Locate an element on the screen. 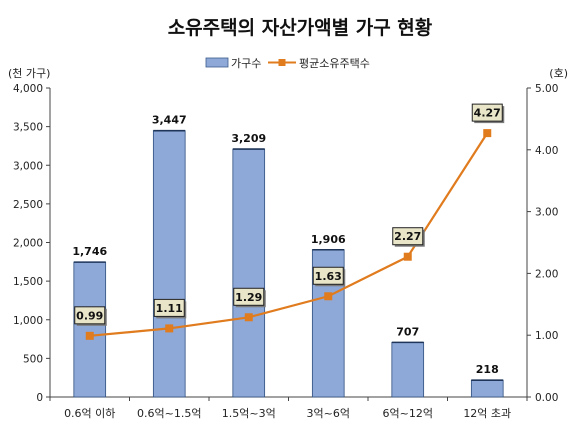 The image size is (584, 438). y-left-tick-label: 3,500 is located at coordinates (28, 128).